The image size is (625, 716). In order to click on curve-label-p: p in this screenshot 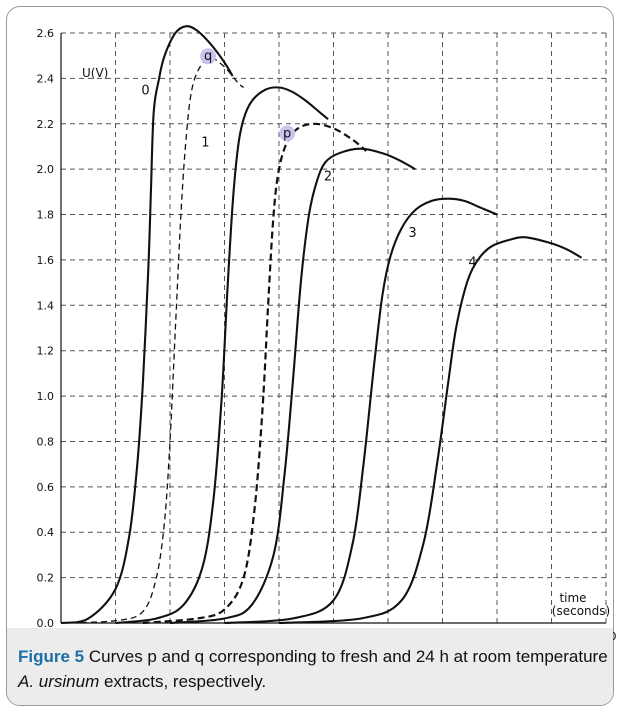, I will do `click(287, 133)`.